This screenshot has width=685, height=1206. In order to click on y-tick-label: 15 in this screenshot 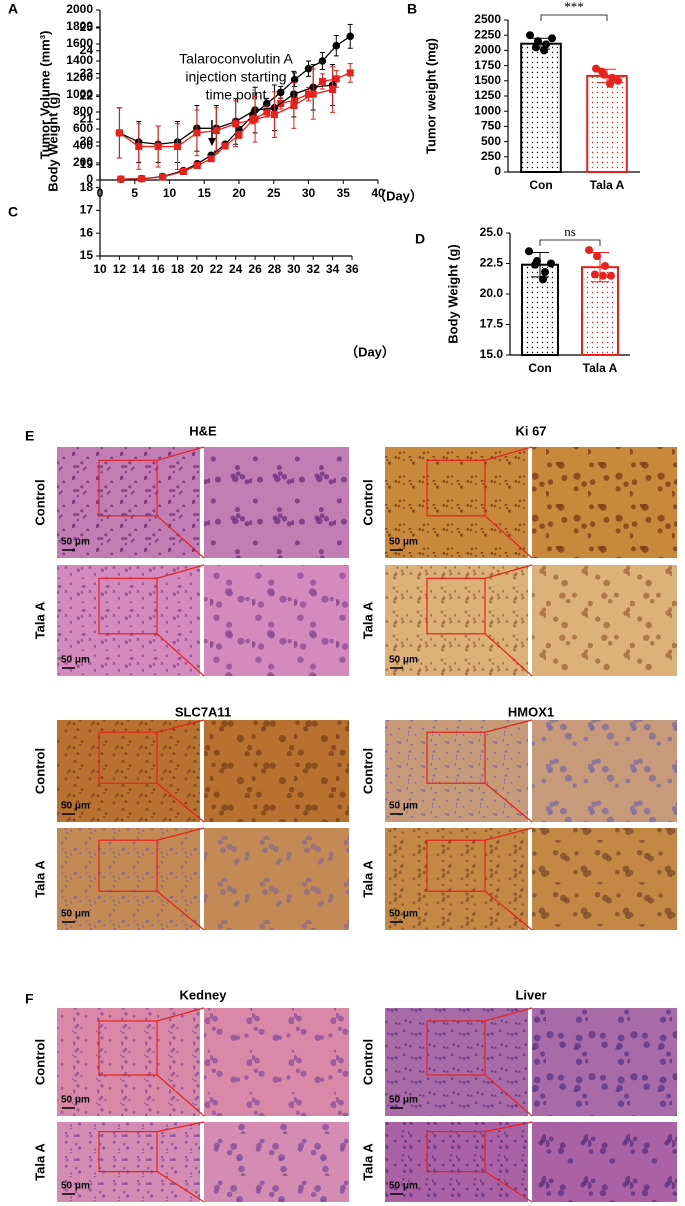, I will do `click(87, 255)`.